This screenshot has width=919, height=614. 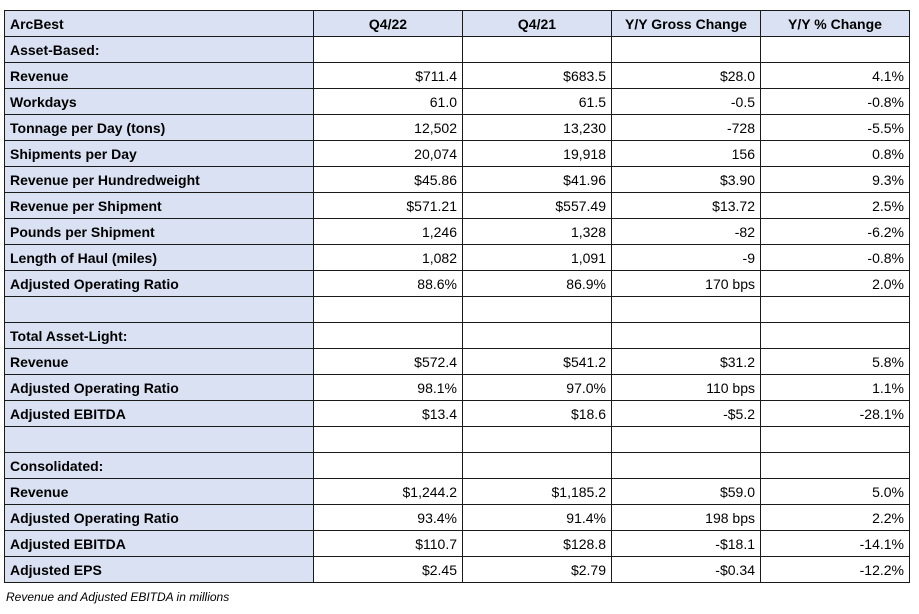 I want to click on value-yy-gross-change: -$5.2, so click(x=686, y=413).